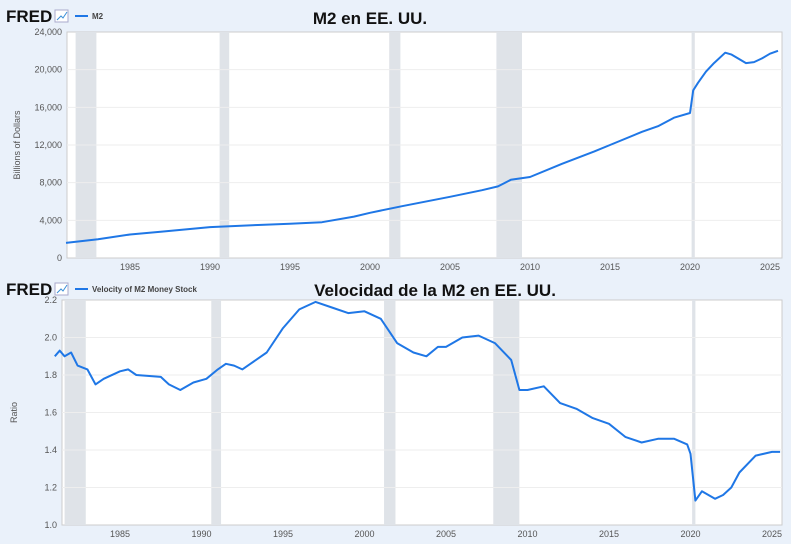 Image resolution: width=791 pixels, height=544 pixels. I want to click on y-tick-label: 1.4, so click(50, 450).